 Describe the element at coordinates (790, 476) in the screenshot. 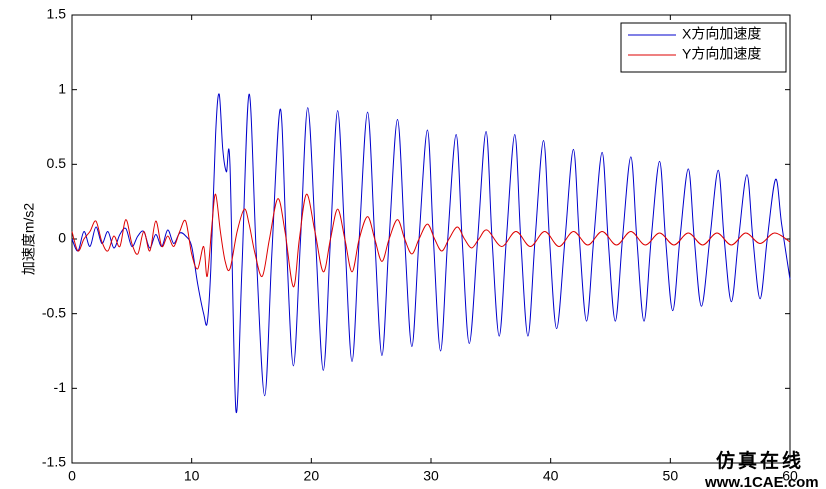

I see `x-tick-label: 60` at that location.